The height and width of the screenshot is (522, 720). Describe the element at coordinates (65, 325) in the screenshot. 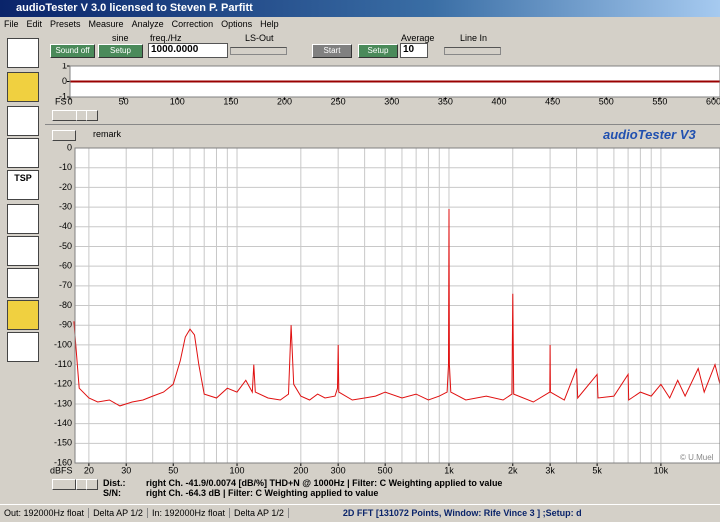

I see `y-tick-label: -90` at that location.